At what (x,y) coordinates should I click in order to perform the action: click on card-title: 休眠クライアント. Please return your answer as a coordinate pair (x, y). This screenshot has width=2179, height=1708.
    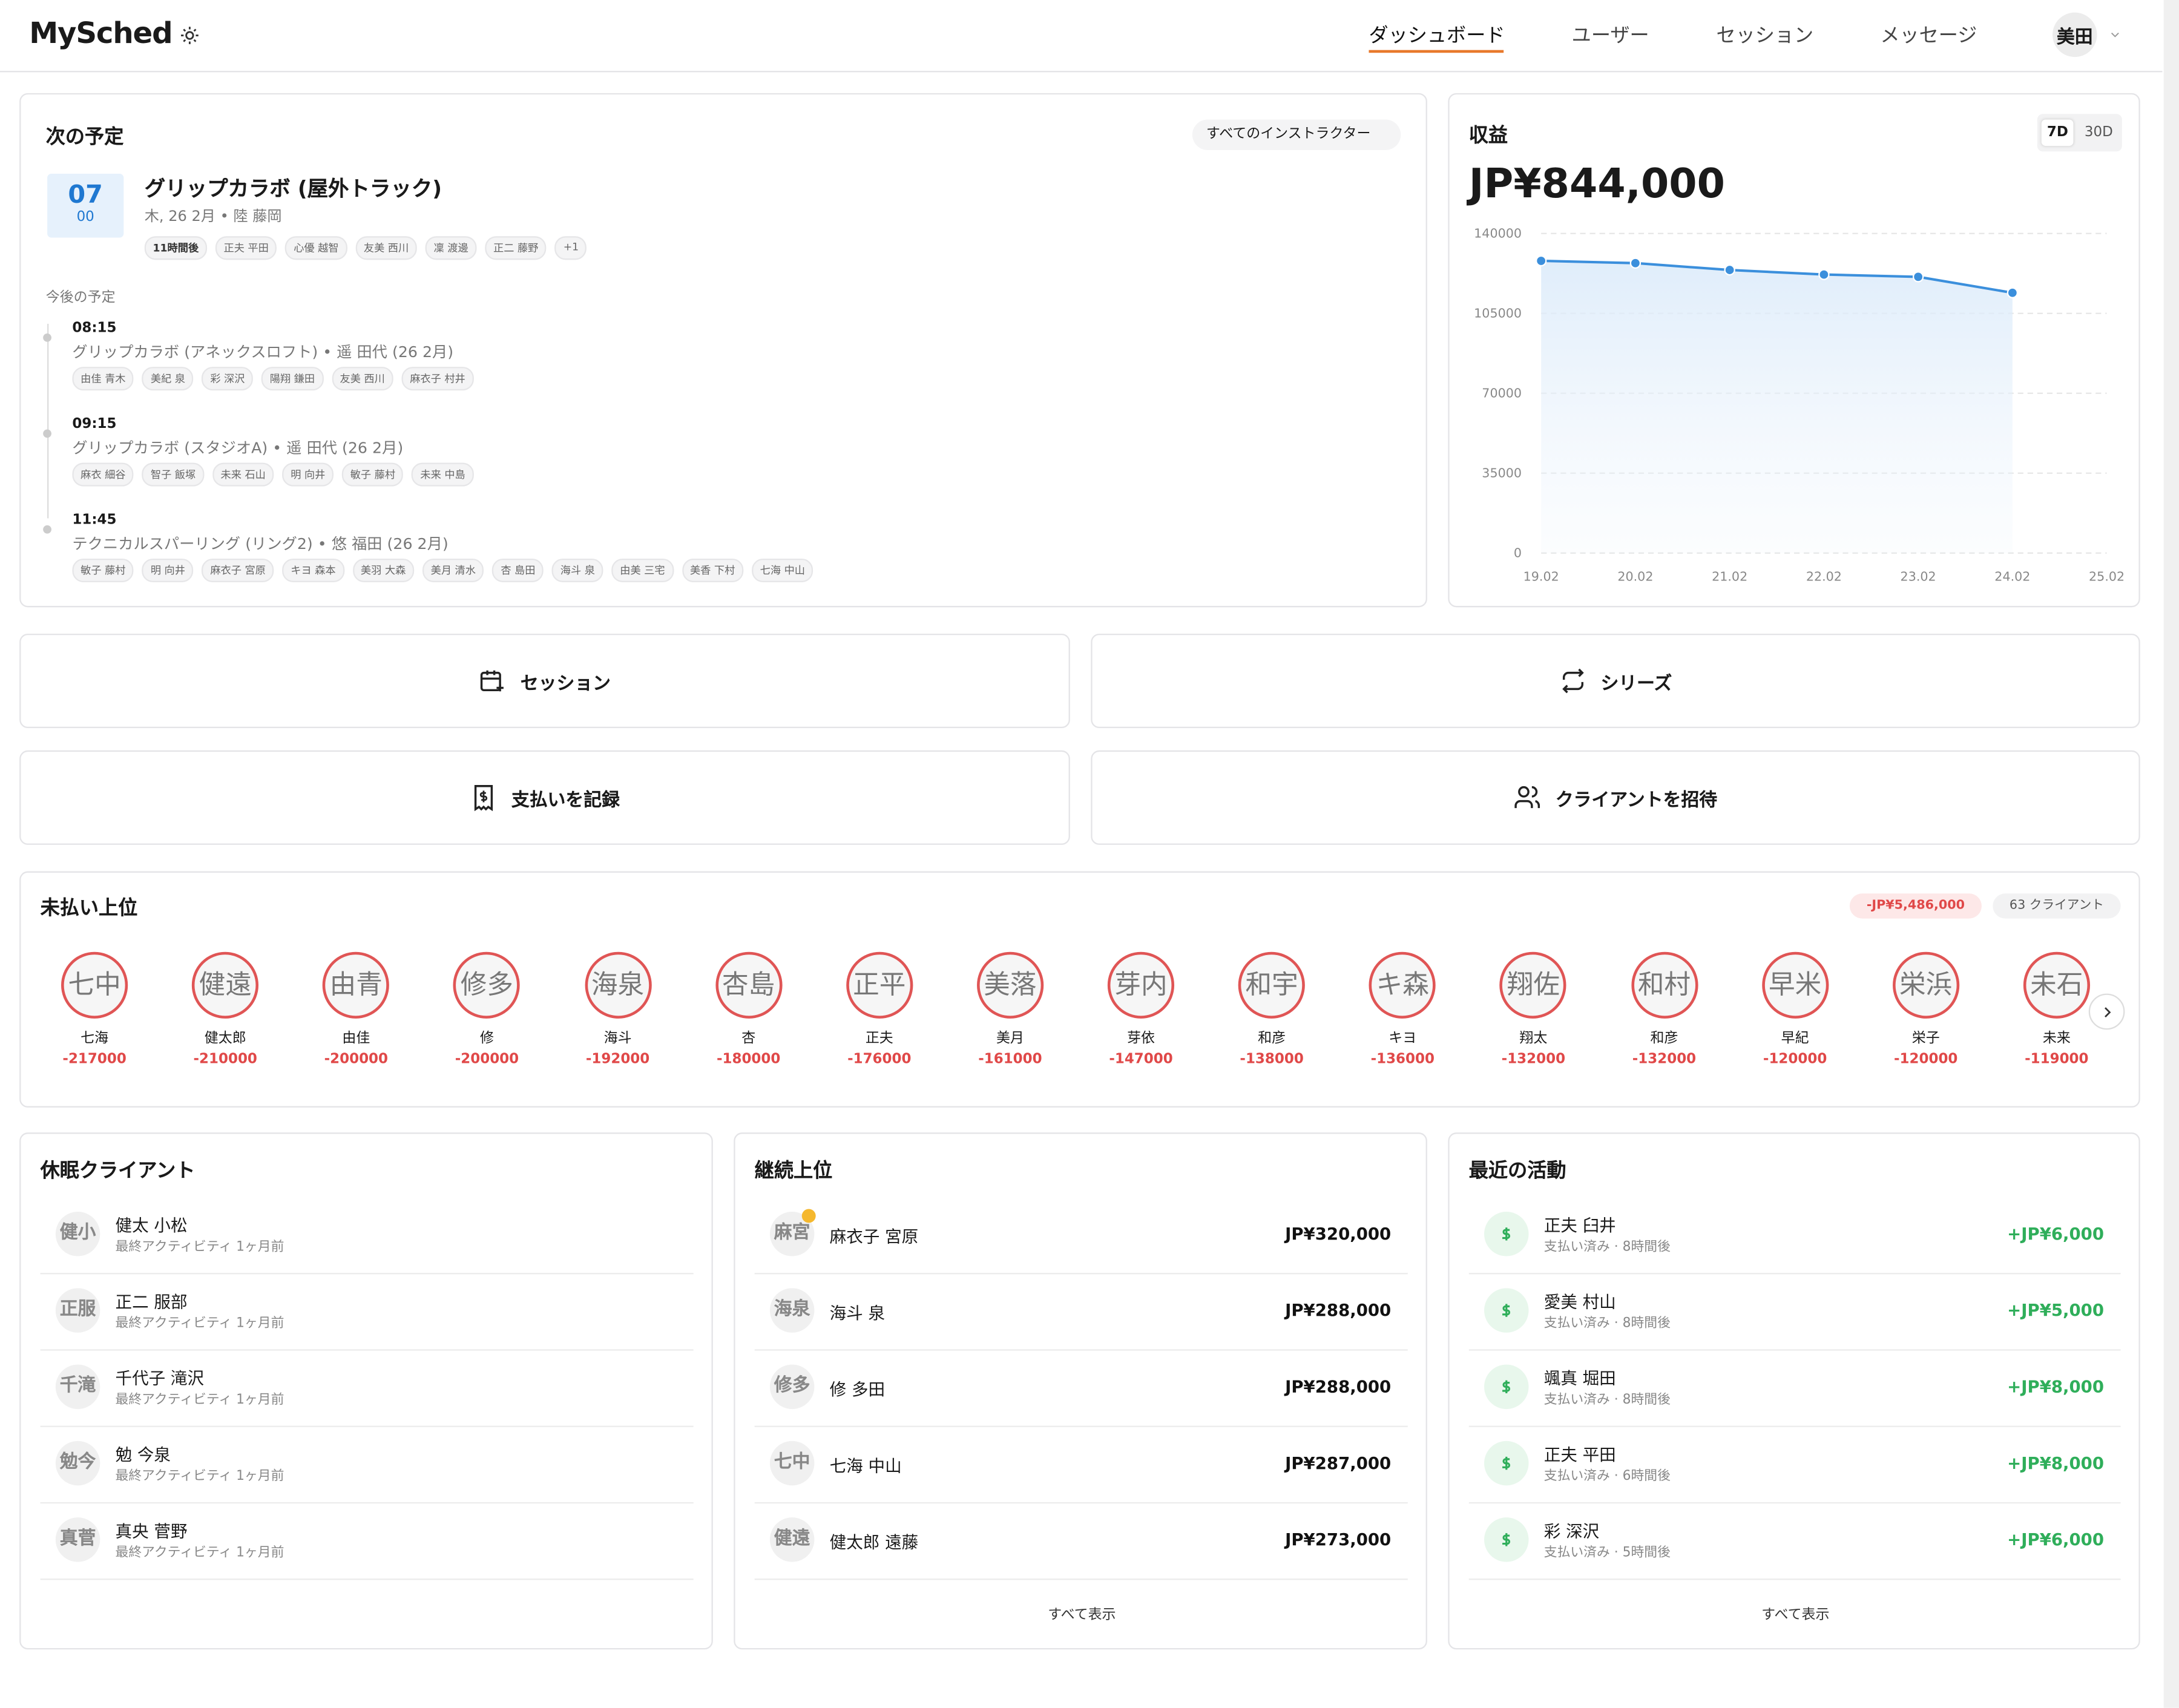
    Looking at the image, I should click on (118, 1171).